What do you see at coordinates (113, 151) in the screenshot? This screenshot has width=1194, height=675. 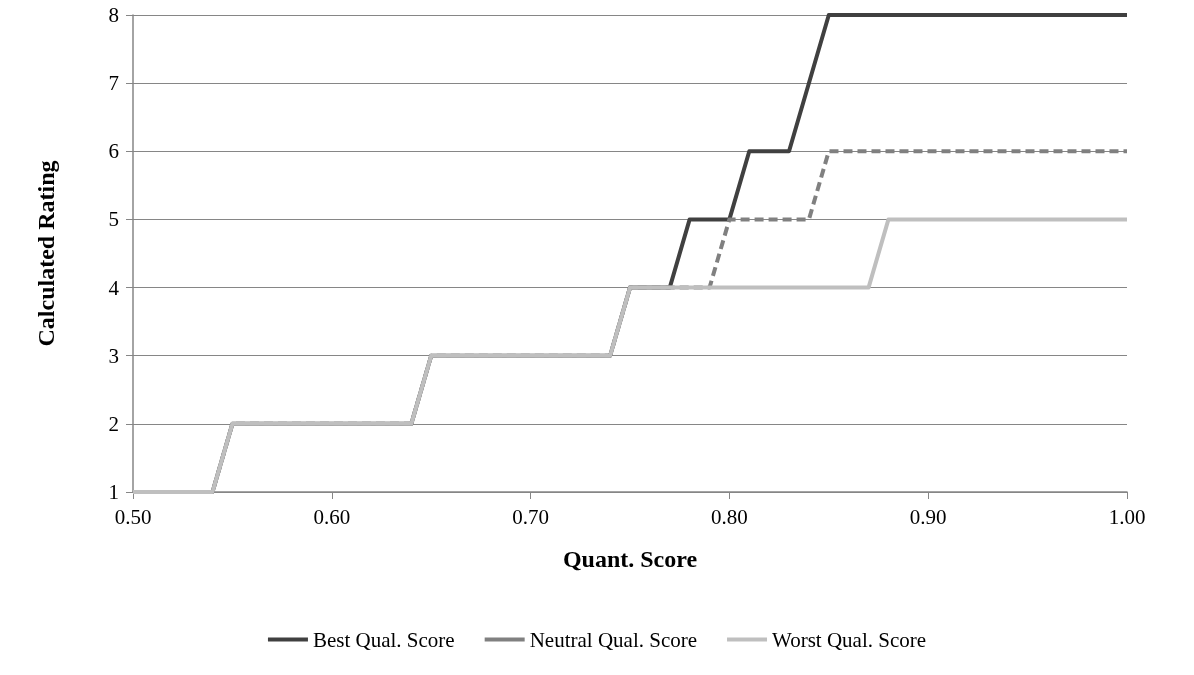 I see `y-tick-label: 6` at bounding box center [113, 151].